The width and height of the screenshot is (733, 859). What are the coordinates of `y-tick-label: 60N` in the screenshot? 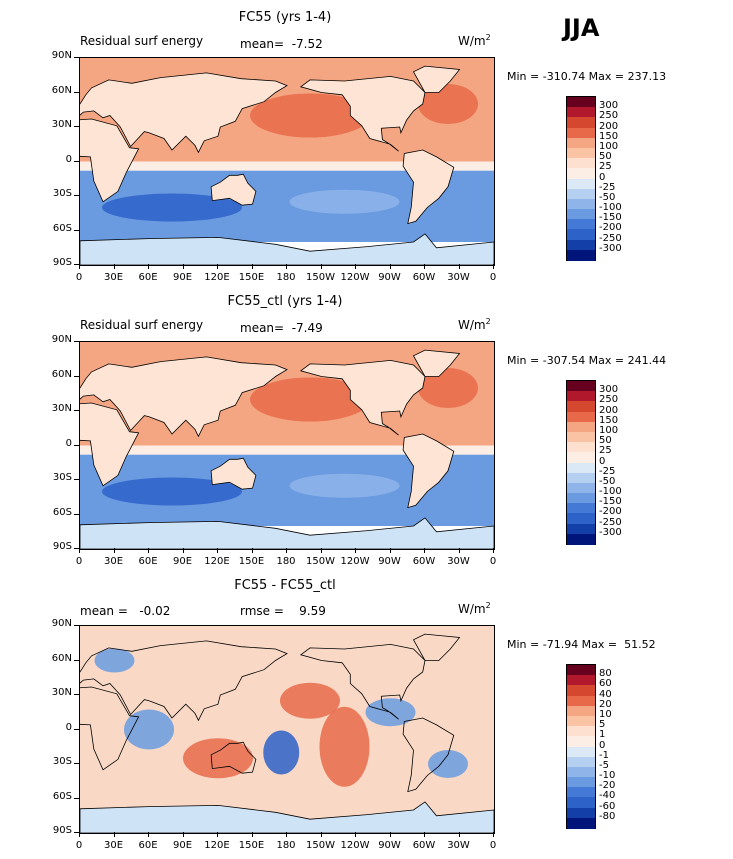 It's located at (61, 374).